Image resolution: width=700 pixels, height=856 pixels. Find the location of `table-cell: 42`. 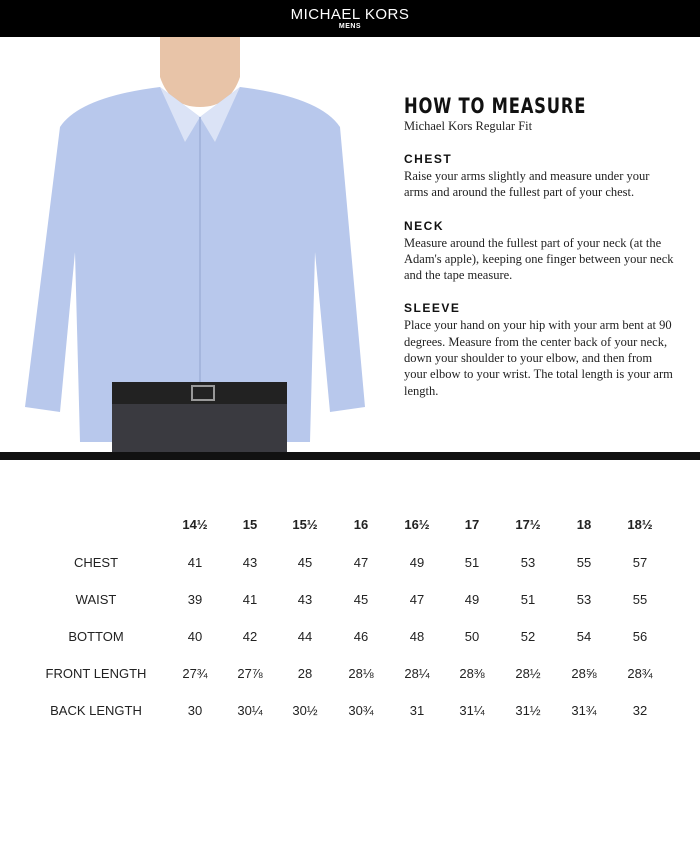

table-cell: 42 is located at coordinates (250, 636).